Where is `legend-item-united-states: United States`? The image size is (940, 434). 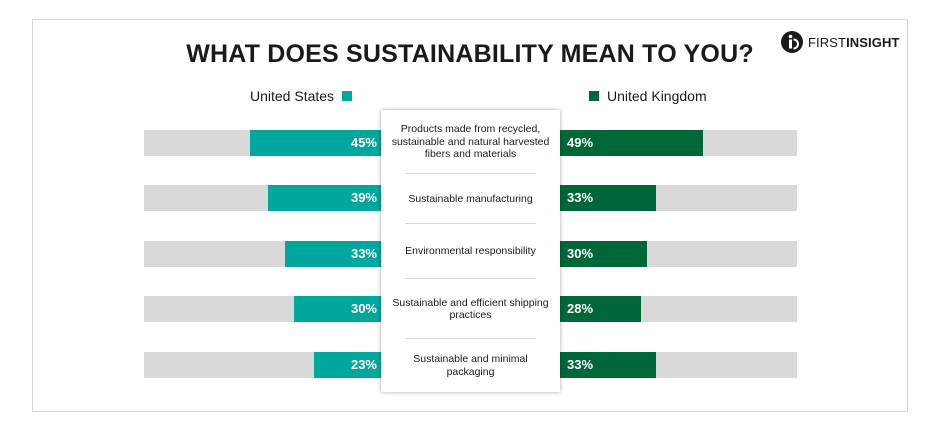
legend-item-united-states: United States is located at coordinates (301, 96).